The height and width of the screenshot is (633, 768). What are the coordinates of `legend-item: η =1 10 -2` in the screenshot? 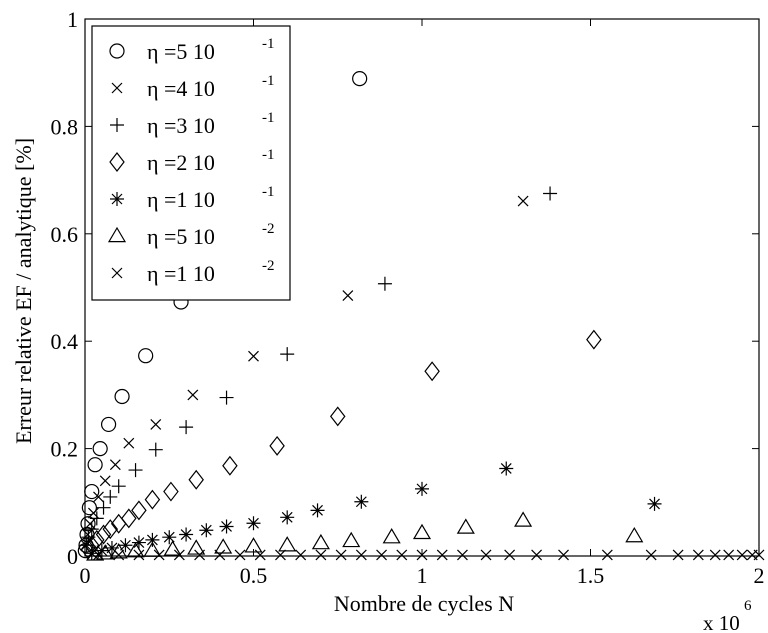 It's located at (193, 272).